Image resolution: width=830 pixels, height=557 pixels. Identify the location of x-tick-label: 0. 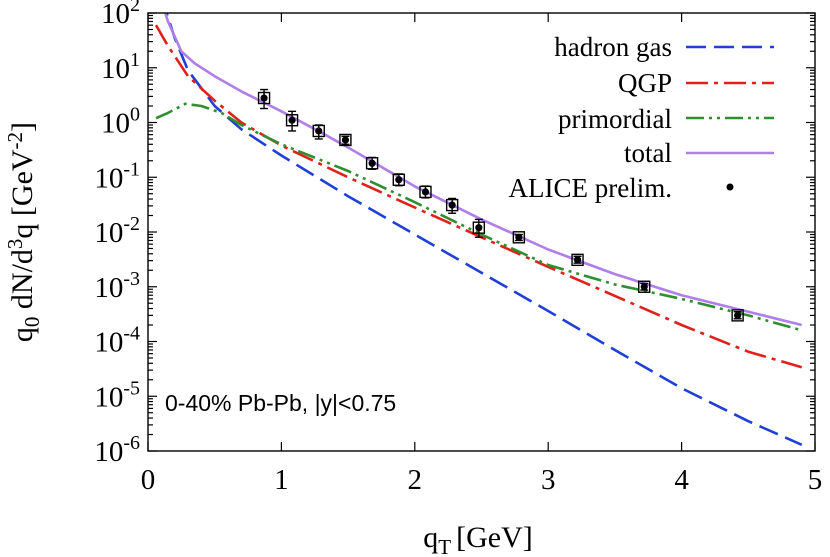
(148, 480).